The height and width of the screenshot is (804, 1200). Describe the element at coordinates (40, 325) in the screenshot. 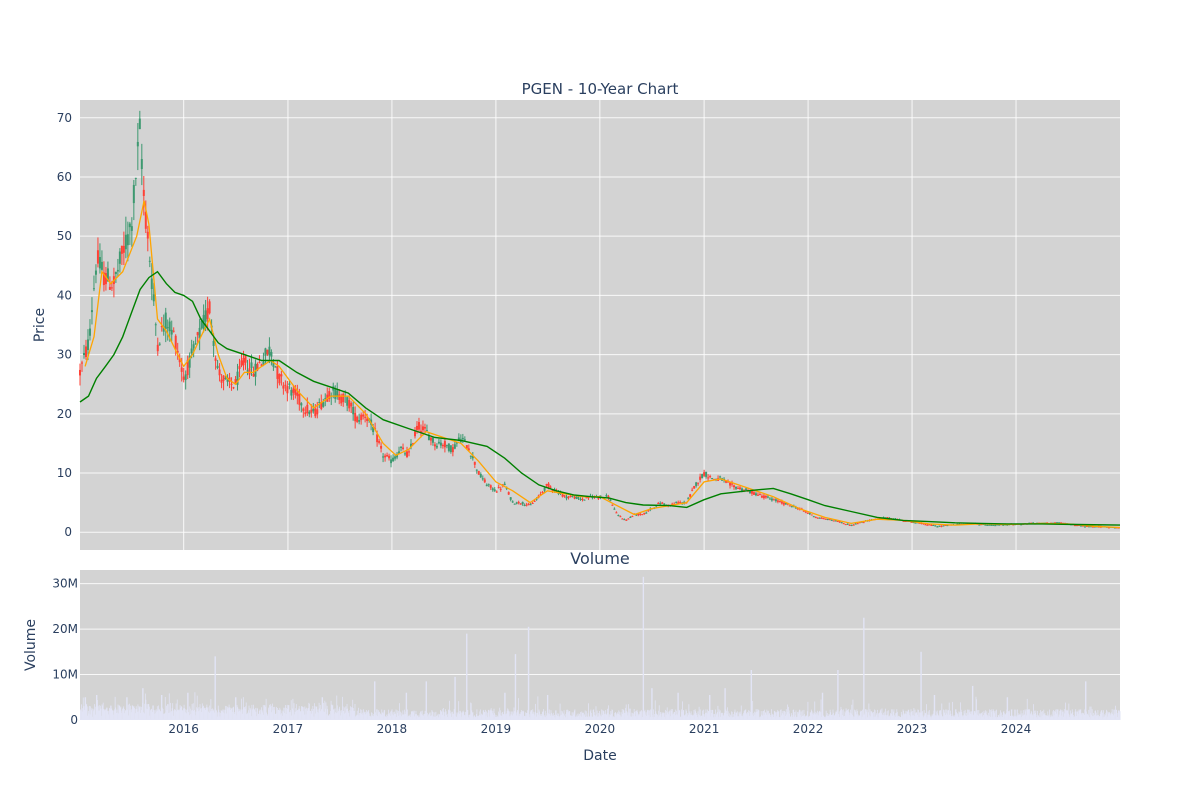

I see `price-y-axis-title: Price` at that location.